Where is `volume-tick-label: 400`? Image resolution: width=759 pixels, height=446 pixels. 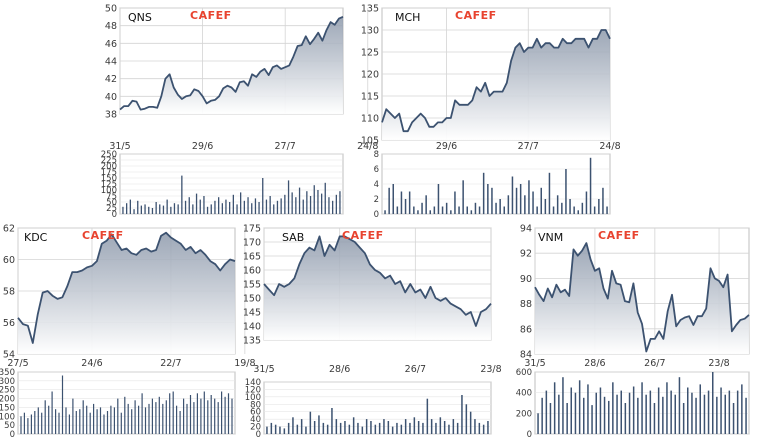
volume-tick-label: 400 is located at coordinates (524, 394).